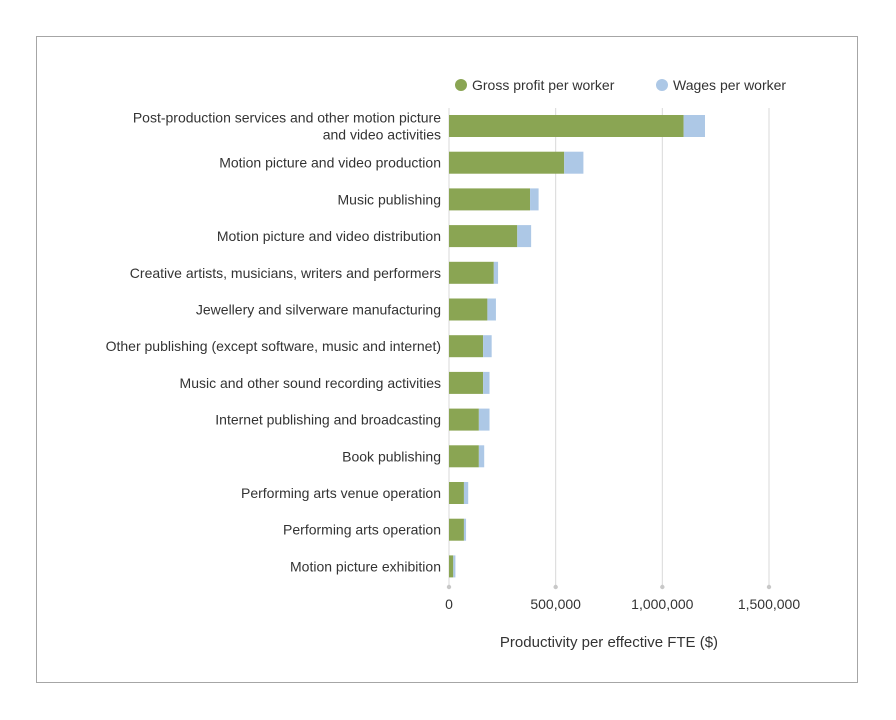 The height and width of the screenshot is (720, 896). What do you see at coordinates (769, 604) in the screenshot?
I see `x-tick-label: 1,500,000` at bounding box center [769, 604].